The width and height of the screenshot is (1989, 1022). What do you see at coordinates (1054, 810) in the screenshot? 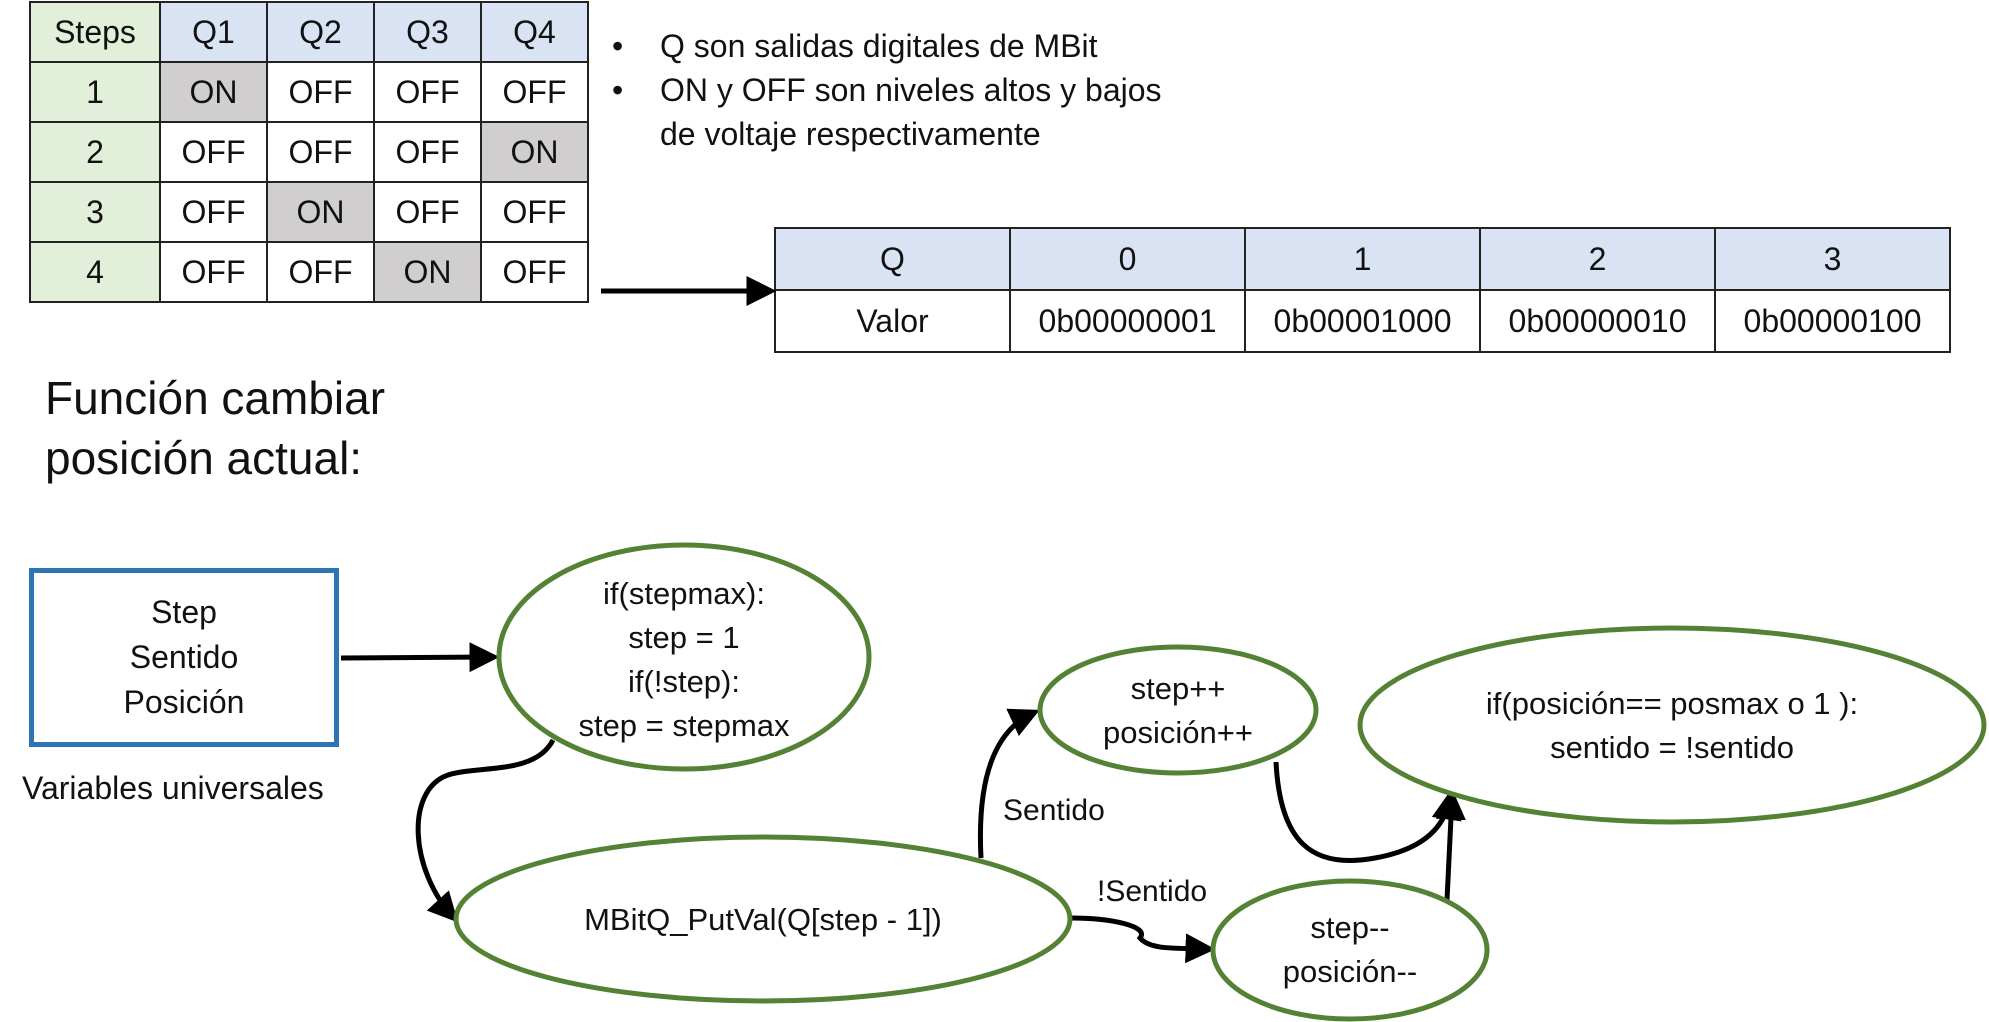
I see `edge-label-sentido: Sentido` at bounding box center [1054, 810].